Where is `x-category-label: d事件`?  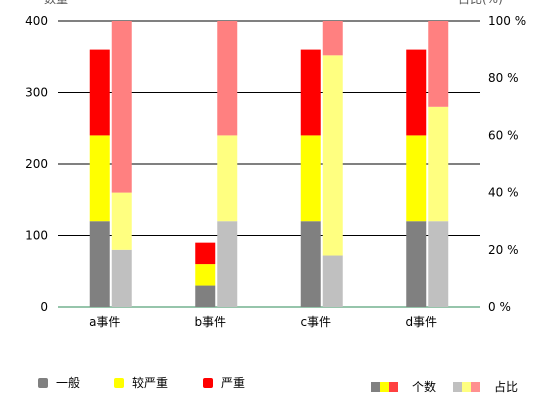
x-category-label: d事件 is located at coordinates (421, 322).